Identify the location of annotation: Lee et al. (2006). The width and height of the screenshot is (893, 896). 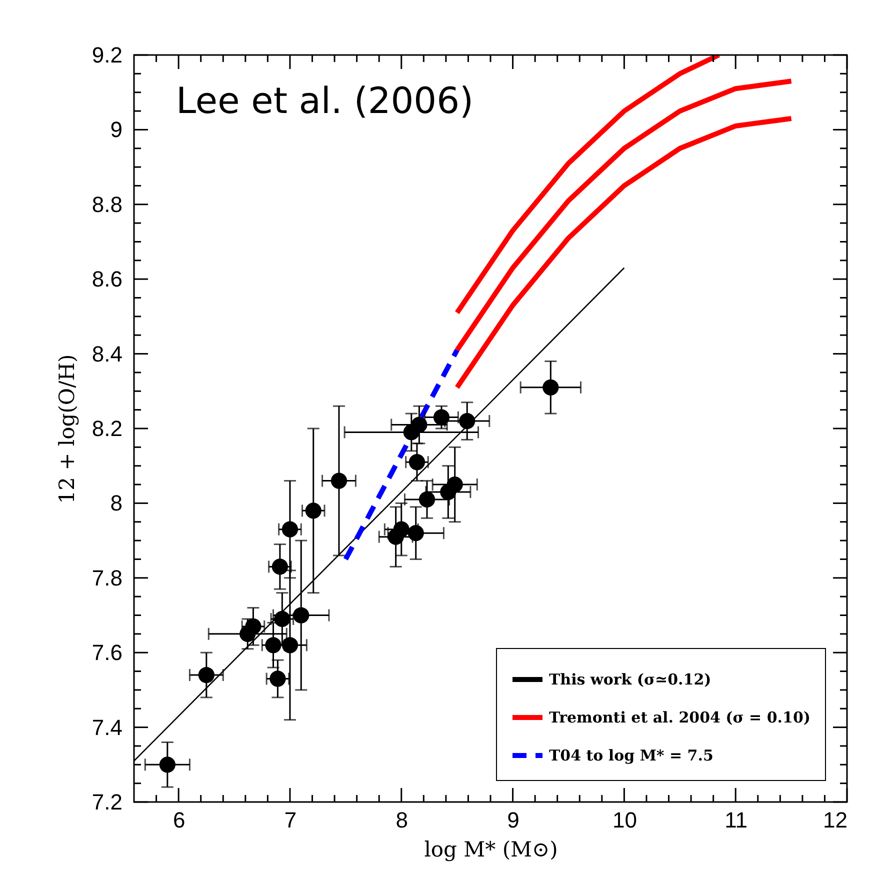
(325, 101).